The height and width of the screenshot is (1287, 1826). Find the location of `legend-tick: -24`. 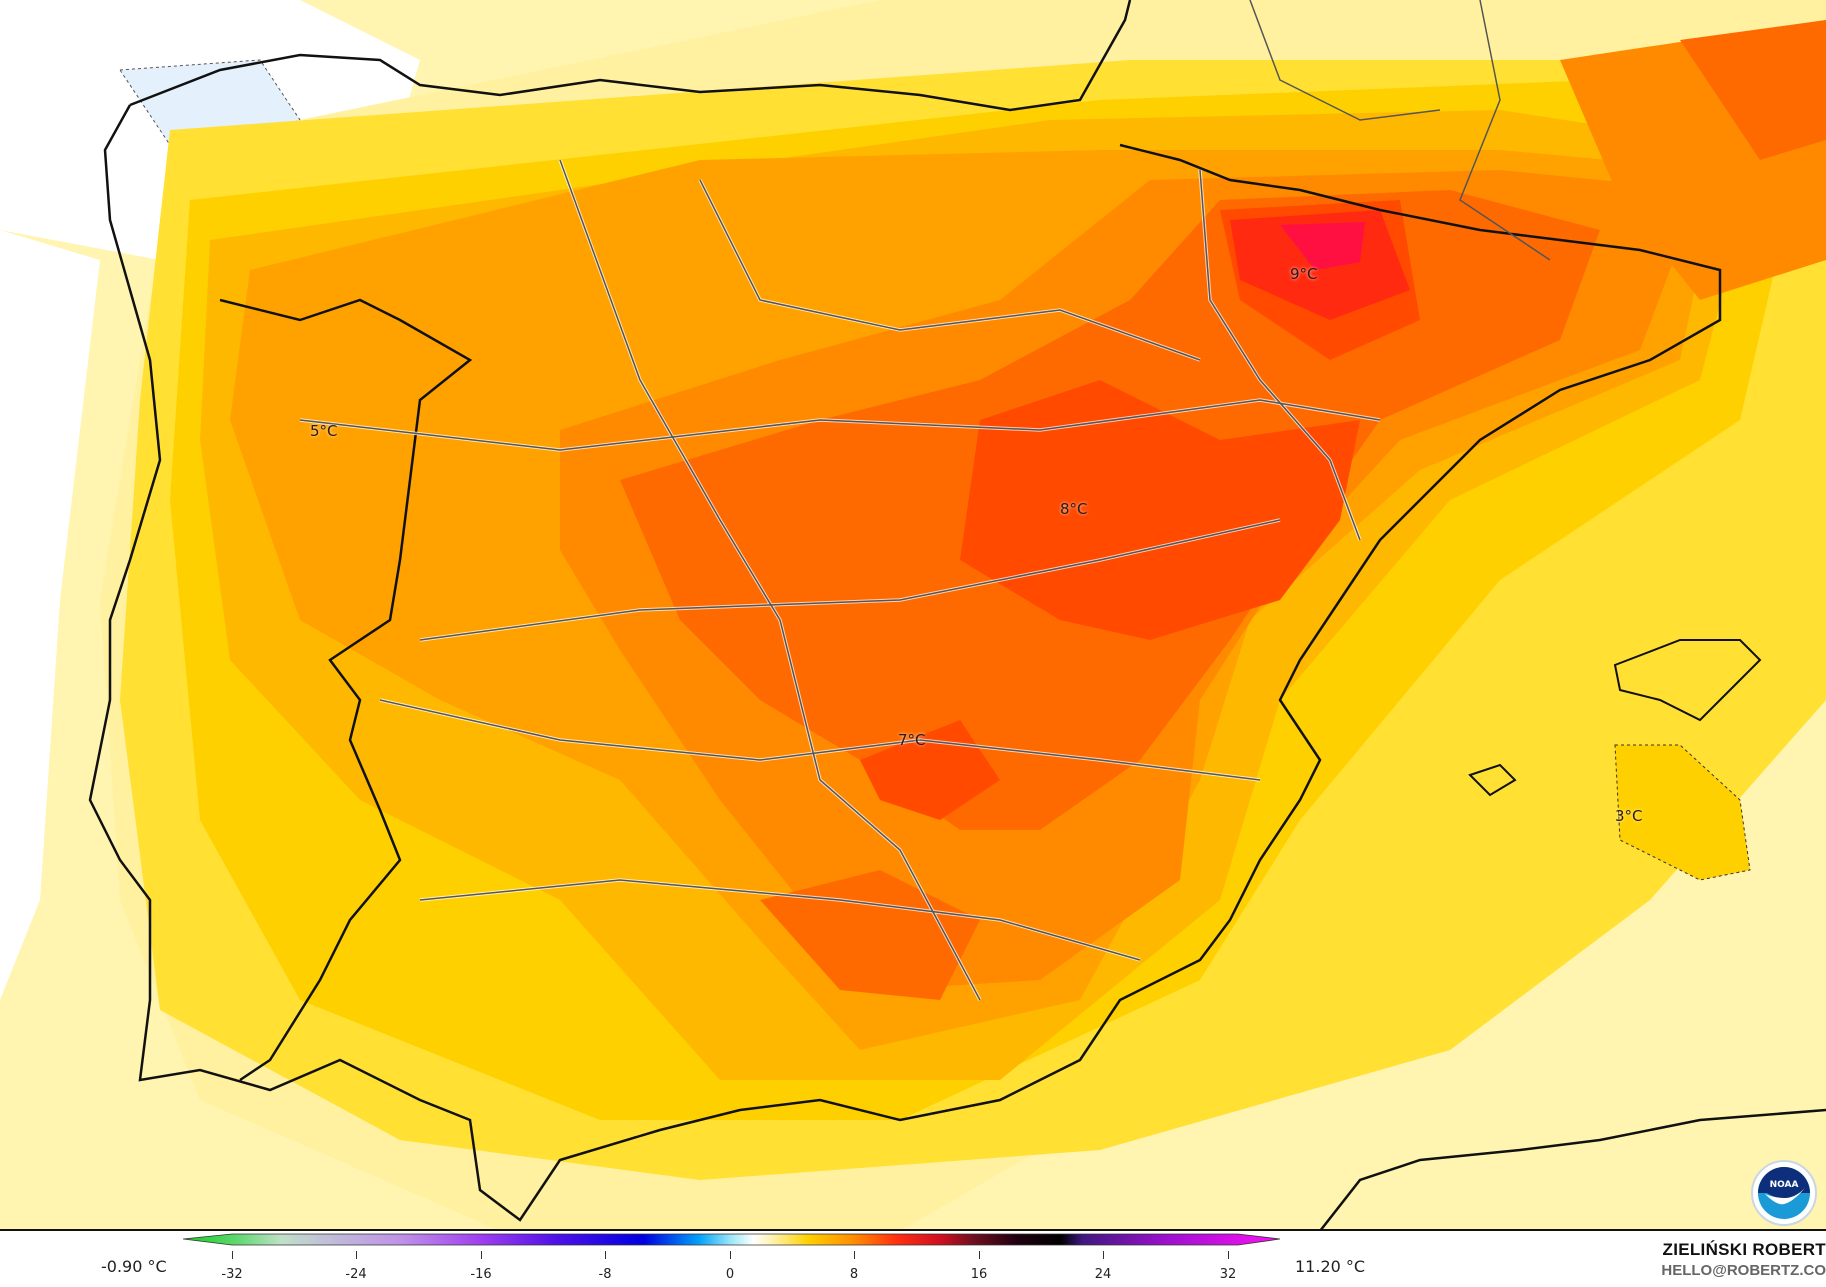

legend-tick: -24 is located at coordinates (356, 1274).